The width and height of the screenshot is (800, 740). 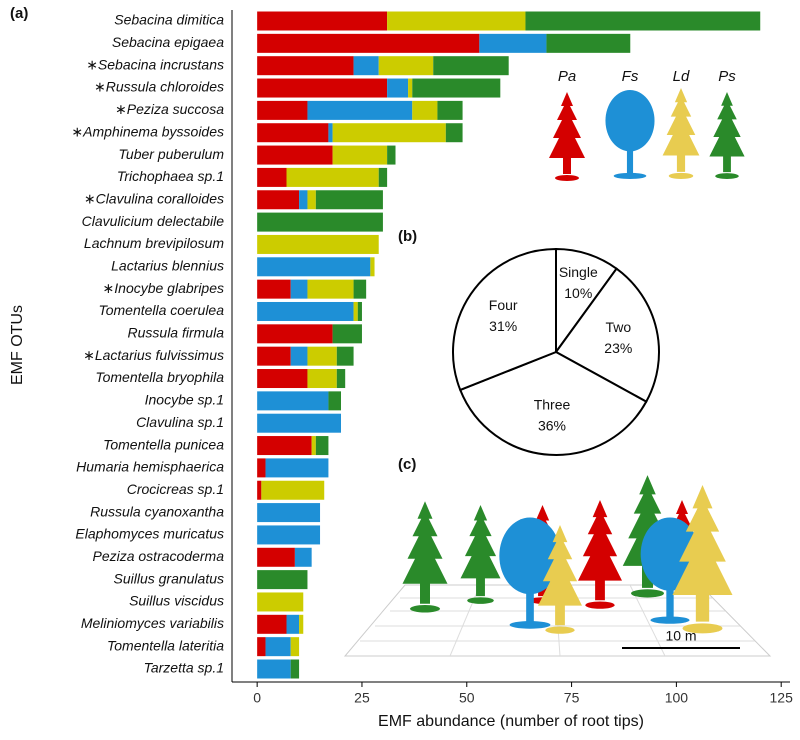 I want to click on plot-scene: 10 m (c), so click(x=557, y=556).